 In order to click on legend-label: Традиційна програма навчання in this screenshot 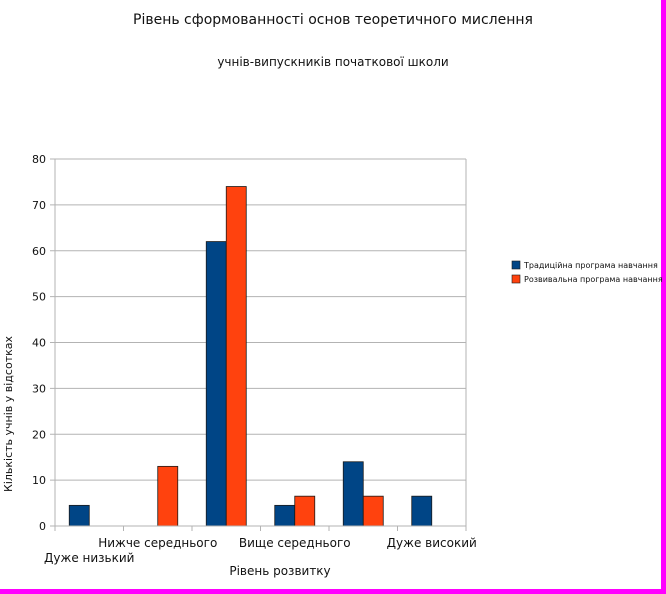, I will do `click(590, 265)`.